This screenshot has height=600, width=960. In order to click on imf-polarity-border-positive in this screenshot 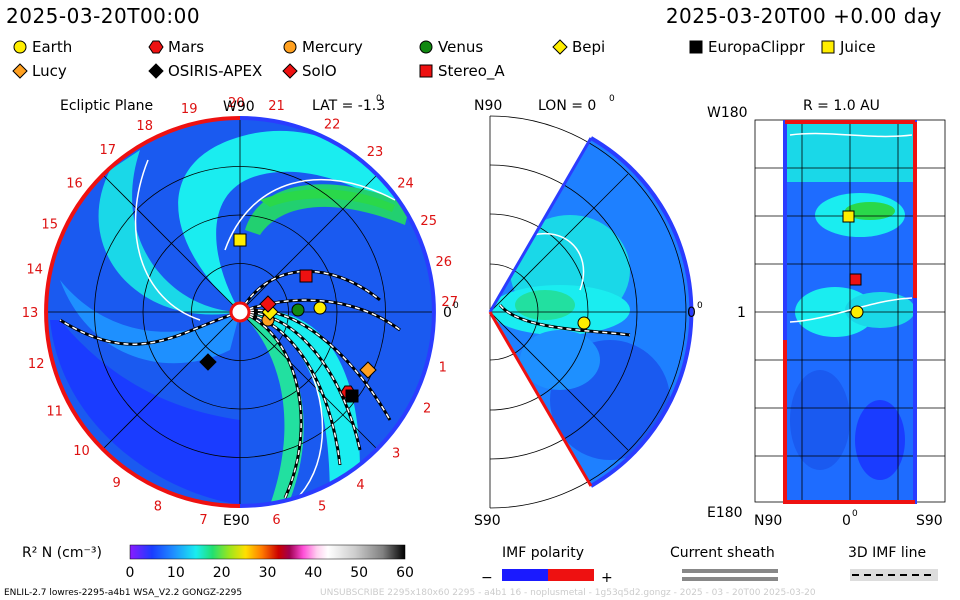, I will do `click(337, 312)`.